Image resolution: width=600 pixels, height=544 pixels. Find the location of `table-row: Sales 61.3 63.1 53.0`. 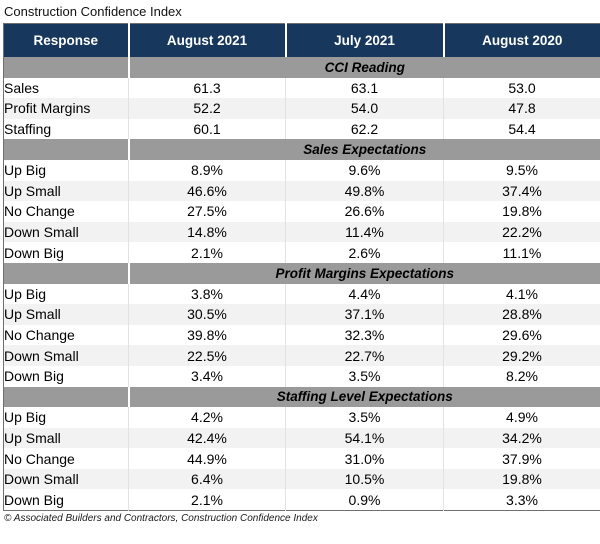

table-row: Sales 61.3 63.1 53.0 is located at coordinates (301, 88).